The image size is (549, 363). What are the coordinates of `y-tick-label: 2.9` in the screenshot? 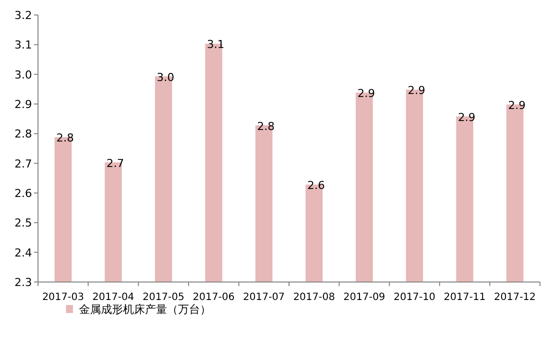 It's located at (23, 104).